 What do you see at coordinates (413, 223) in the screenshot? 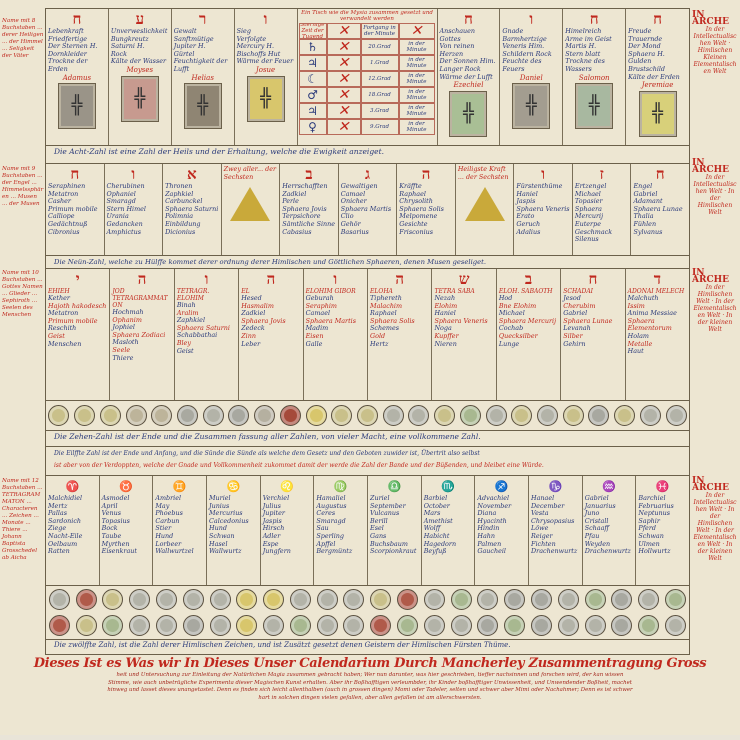
I see `text-line: Gesichte` at bounding box center [413, 223].